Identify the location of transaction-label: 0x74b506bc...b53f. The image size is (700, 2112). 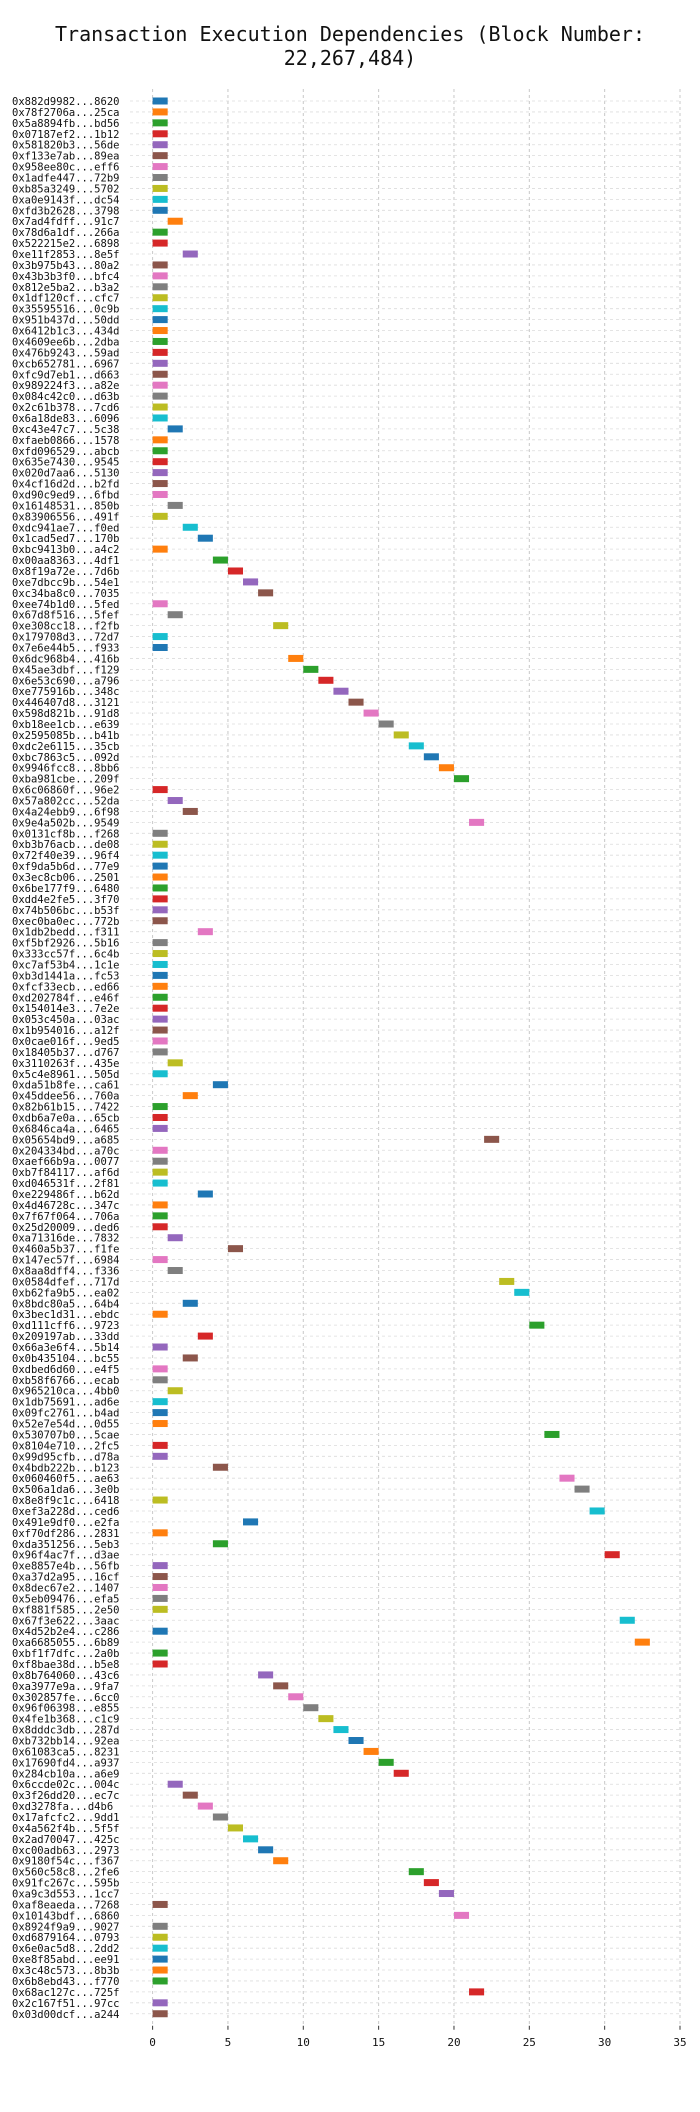
(65, 911).